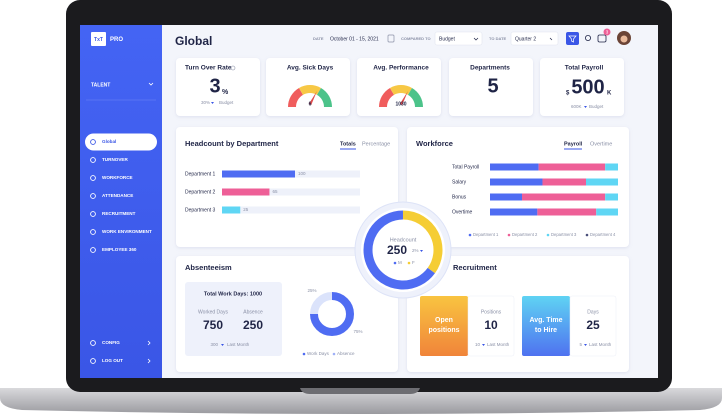 This screenshot has height=415, width=722. What do you see at coordinates (226, 102) in the screenshot?
I see `label: Budget` at bounding box center [226, 102].